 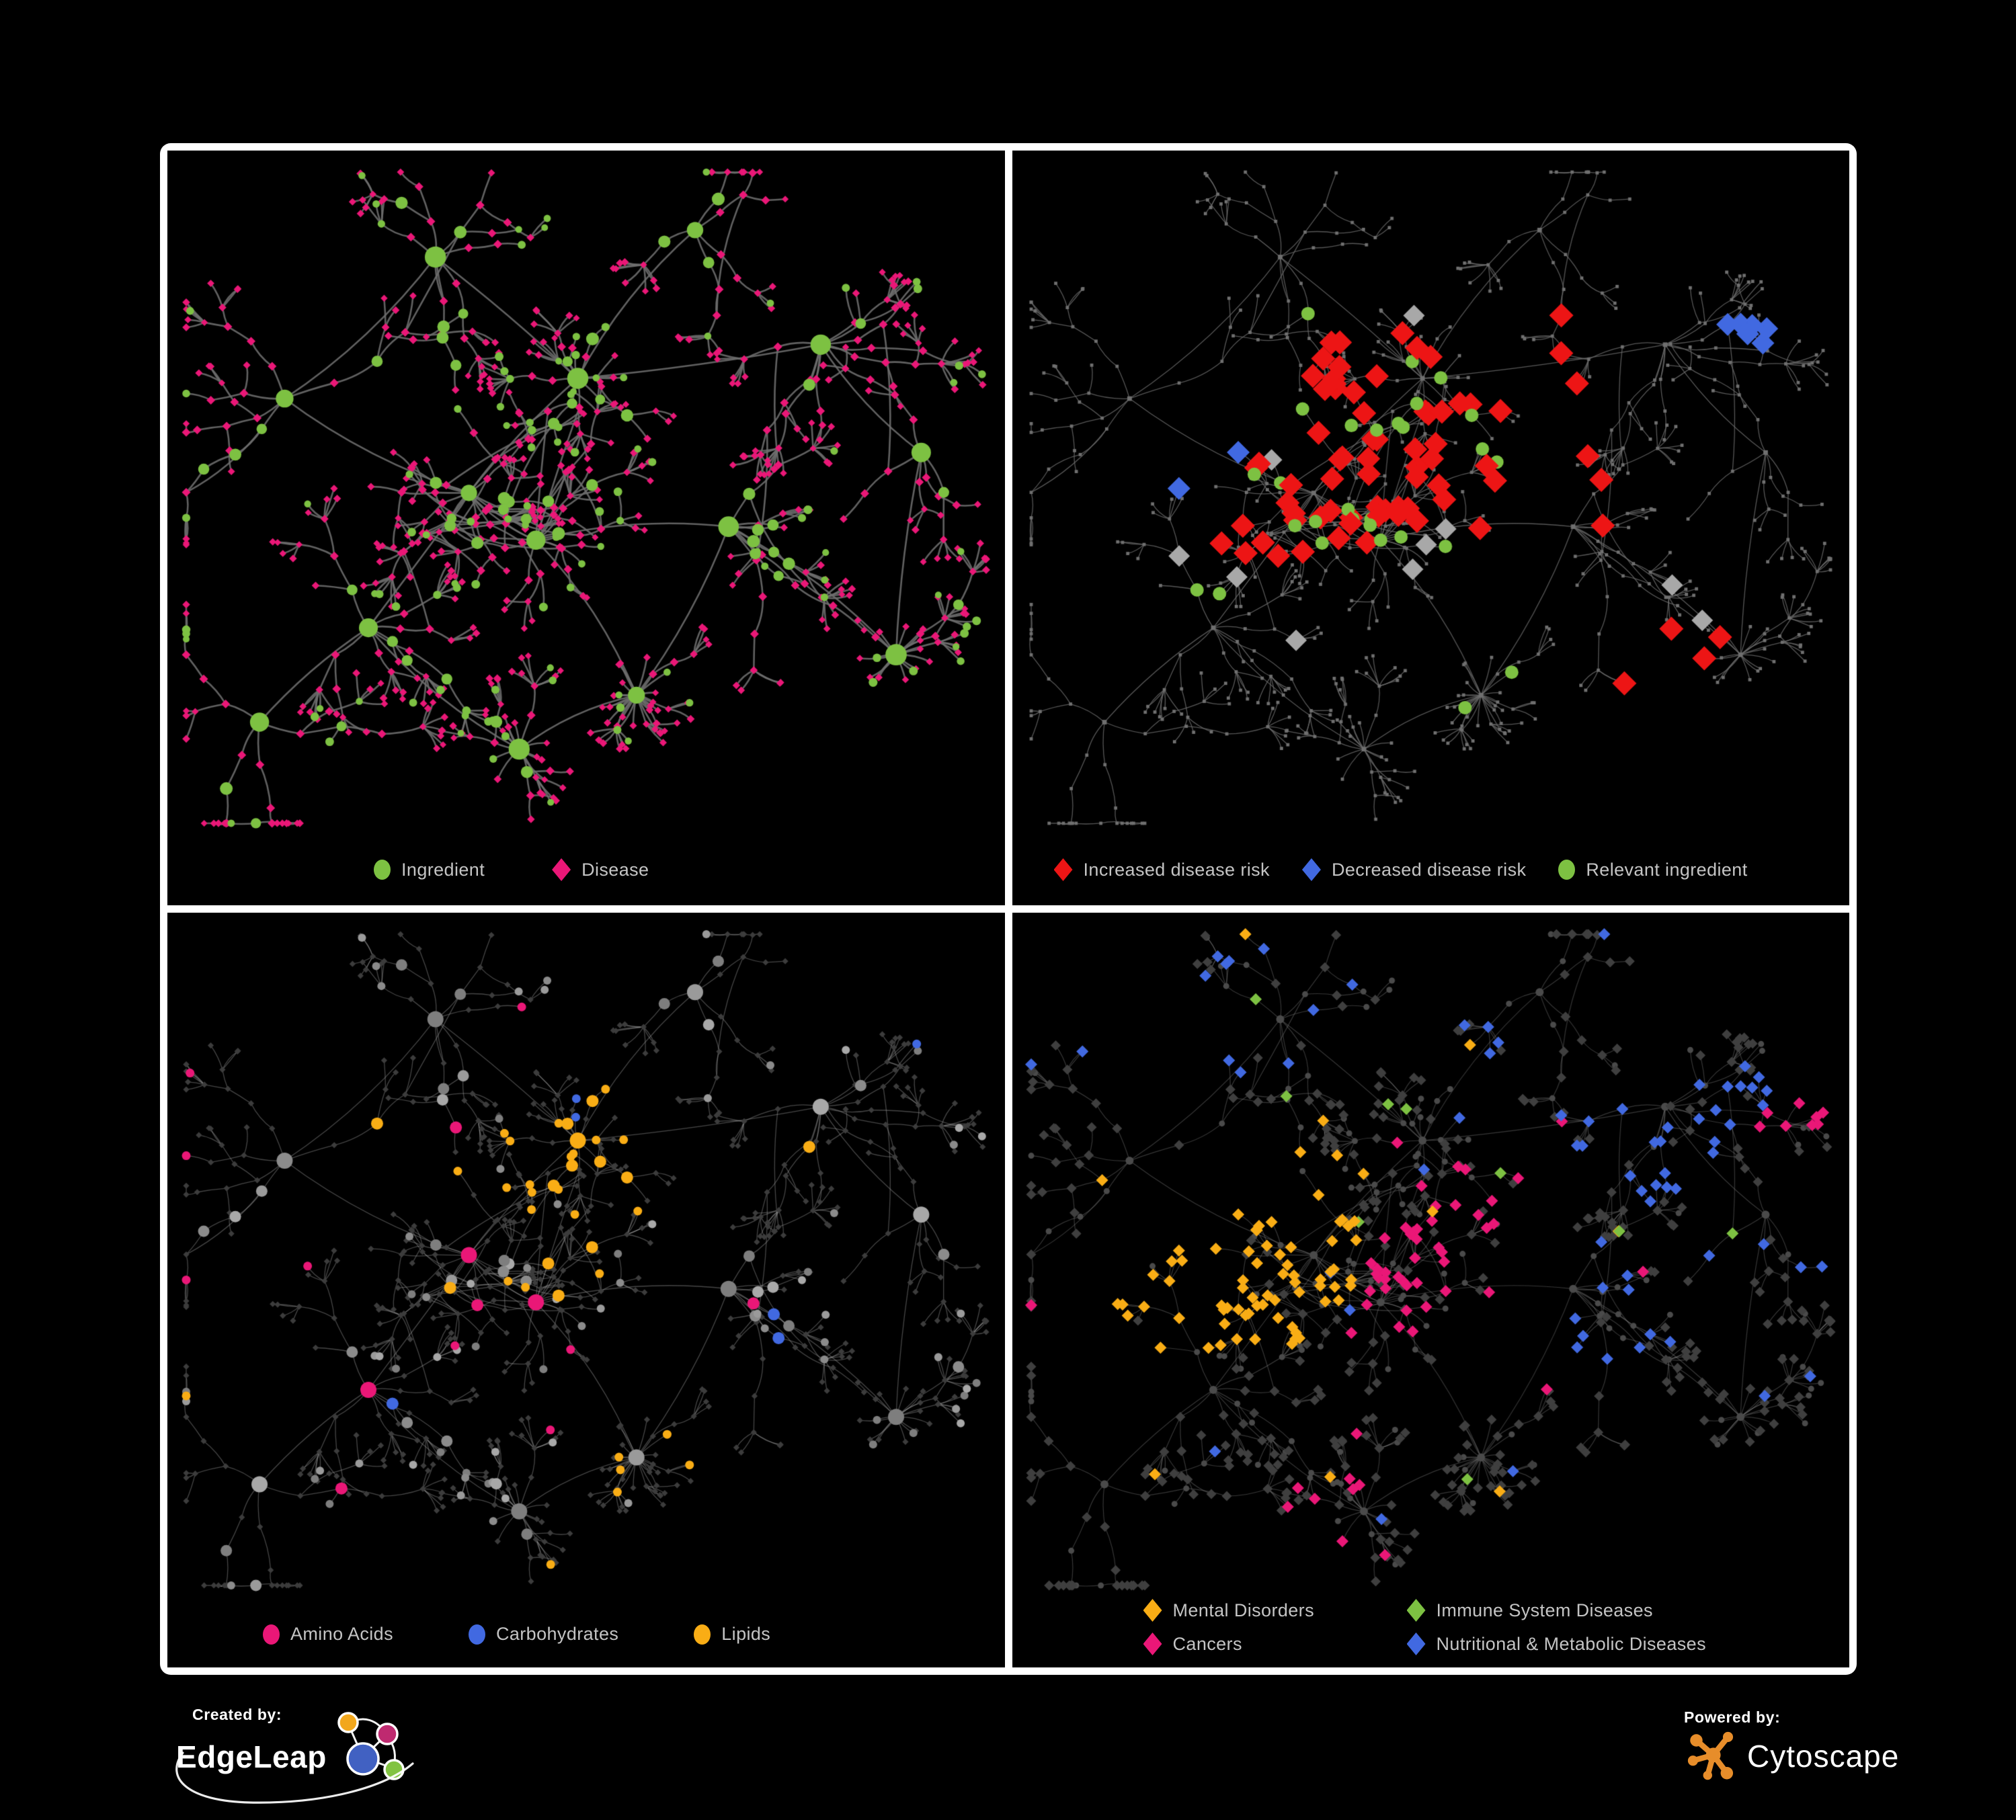 What do you see at coordinates (1732, 1717) in the screenshot?
I see `powered-by-label: Powered by:` at bounding box center [1732, 1717].